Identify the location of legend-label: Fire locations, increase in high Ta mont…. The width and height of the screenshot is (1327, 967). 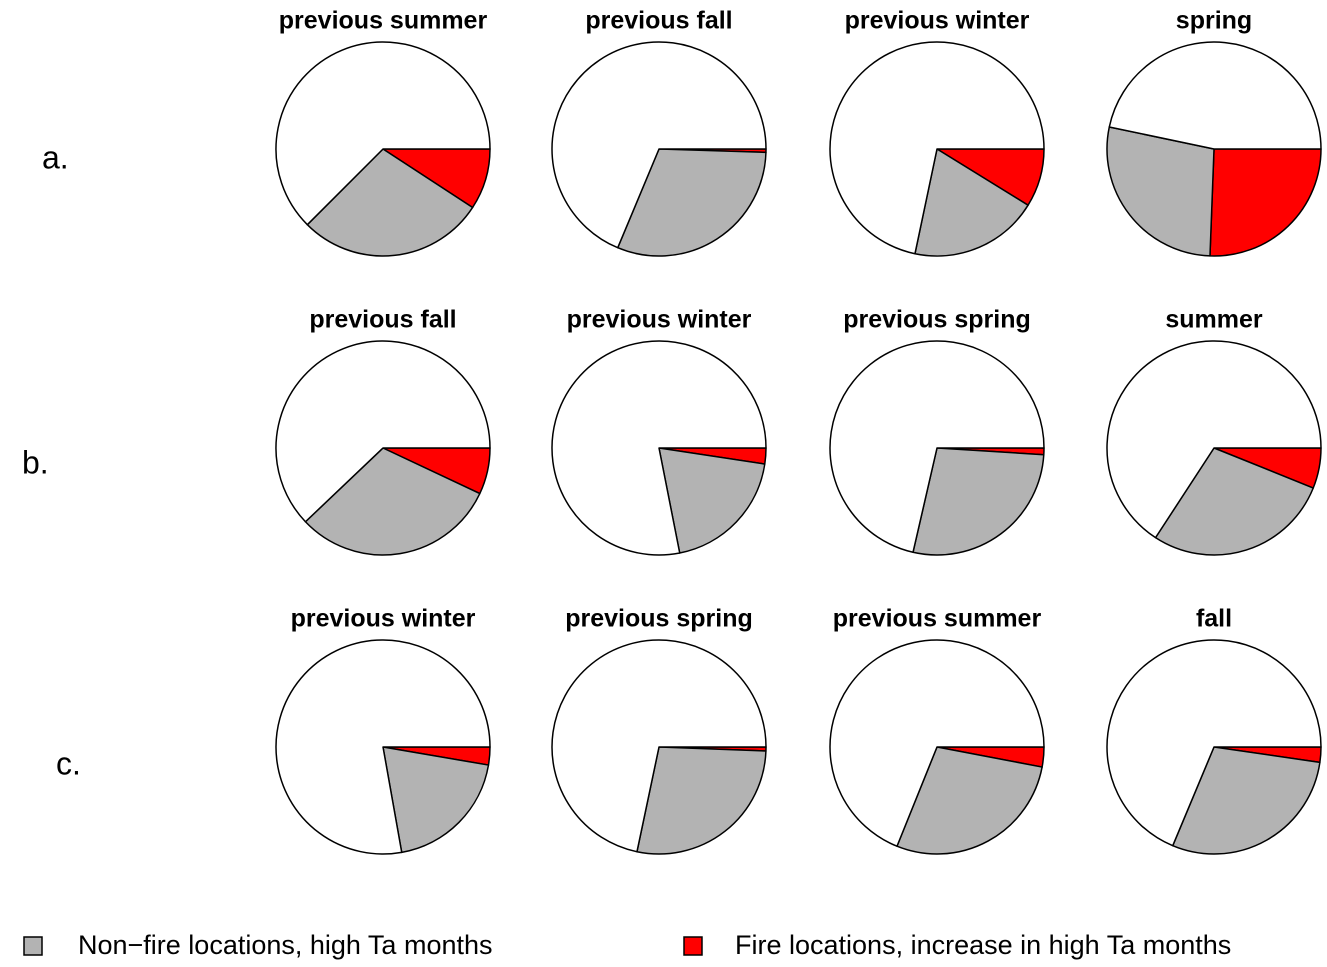
(983, 945).